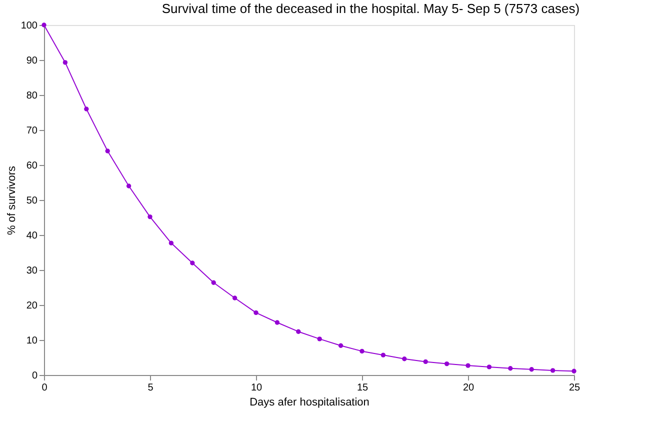 Image resolution: width=645 pixels, height=441 pixels. What do you see at coordinates (468, 388) in the screenshot?
I see `x-tick-label: 20` at bounding box center [468, 388].